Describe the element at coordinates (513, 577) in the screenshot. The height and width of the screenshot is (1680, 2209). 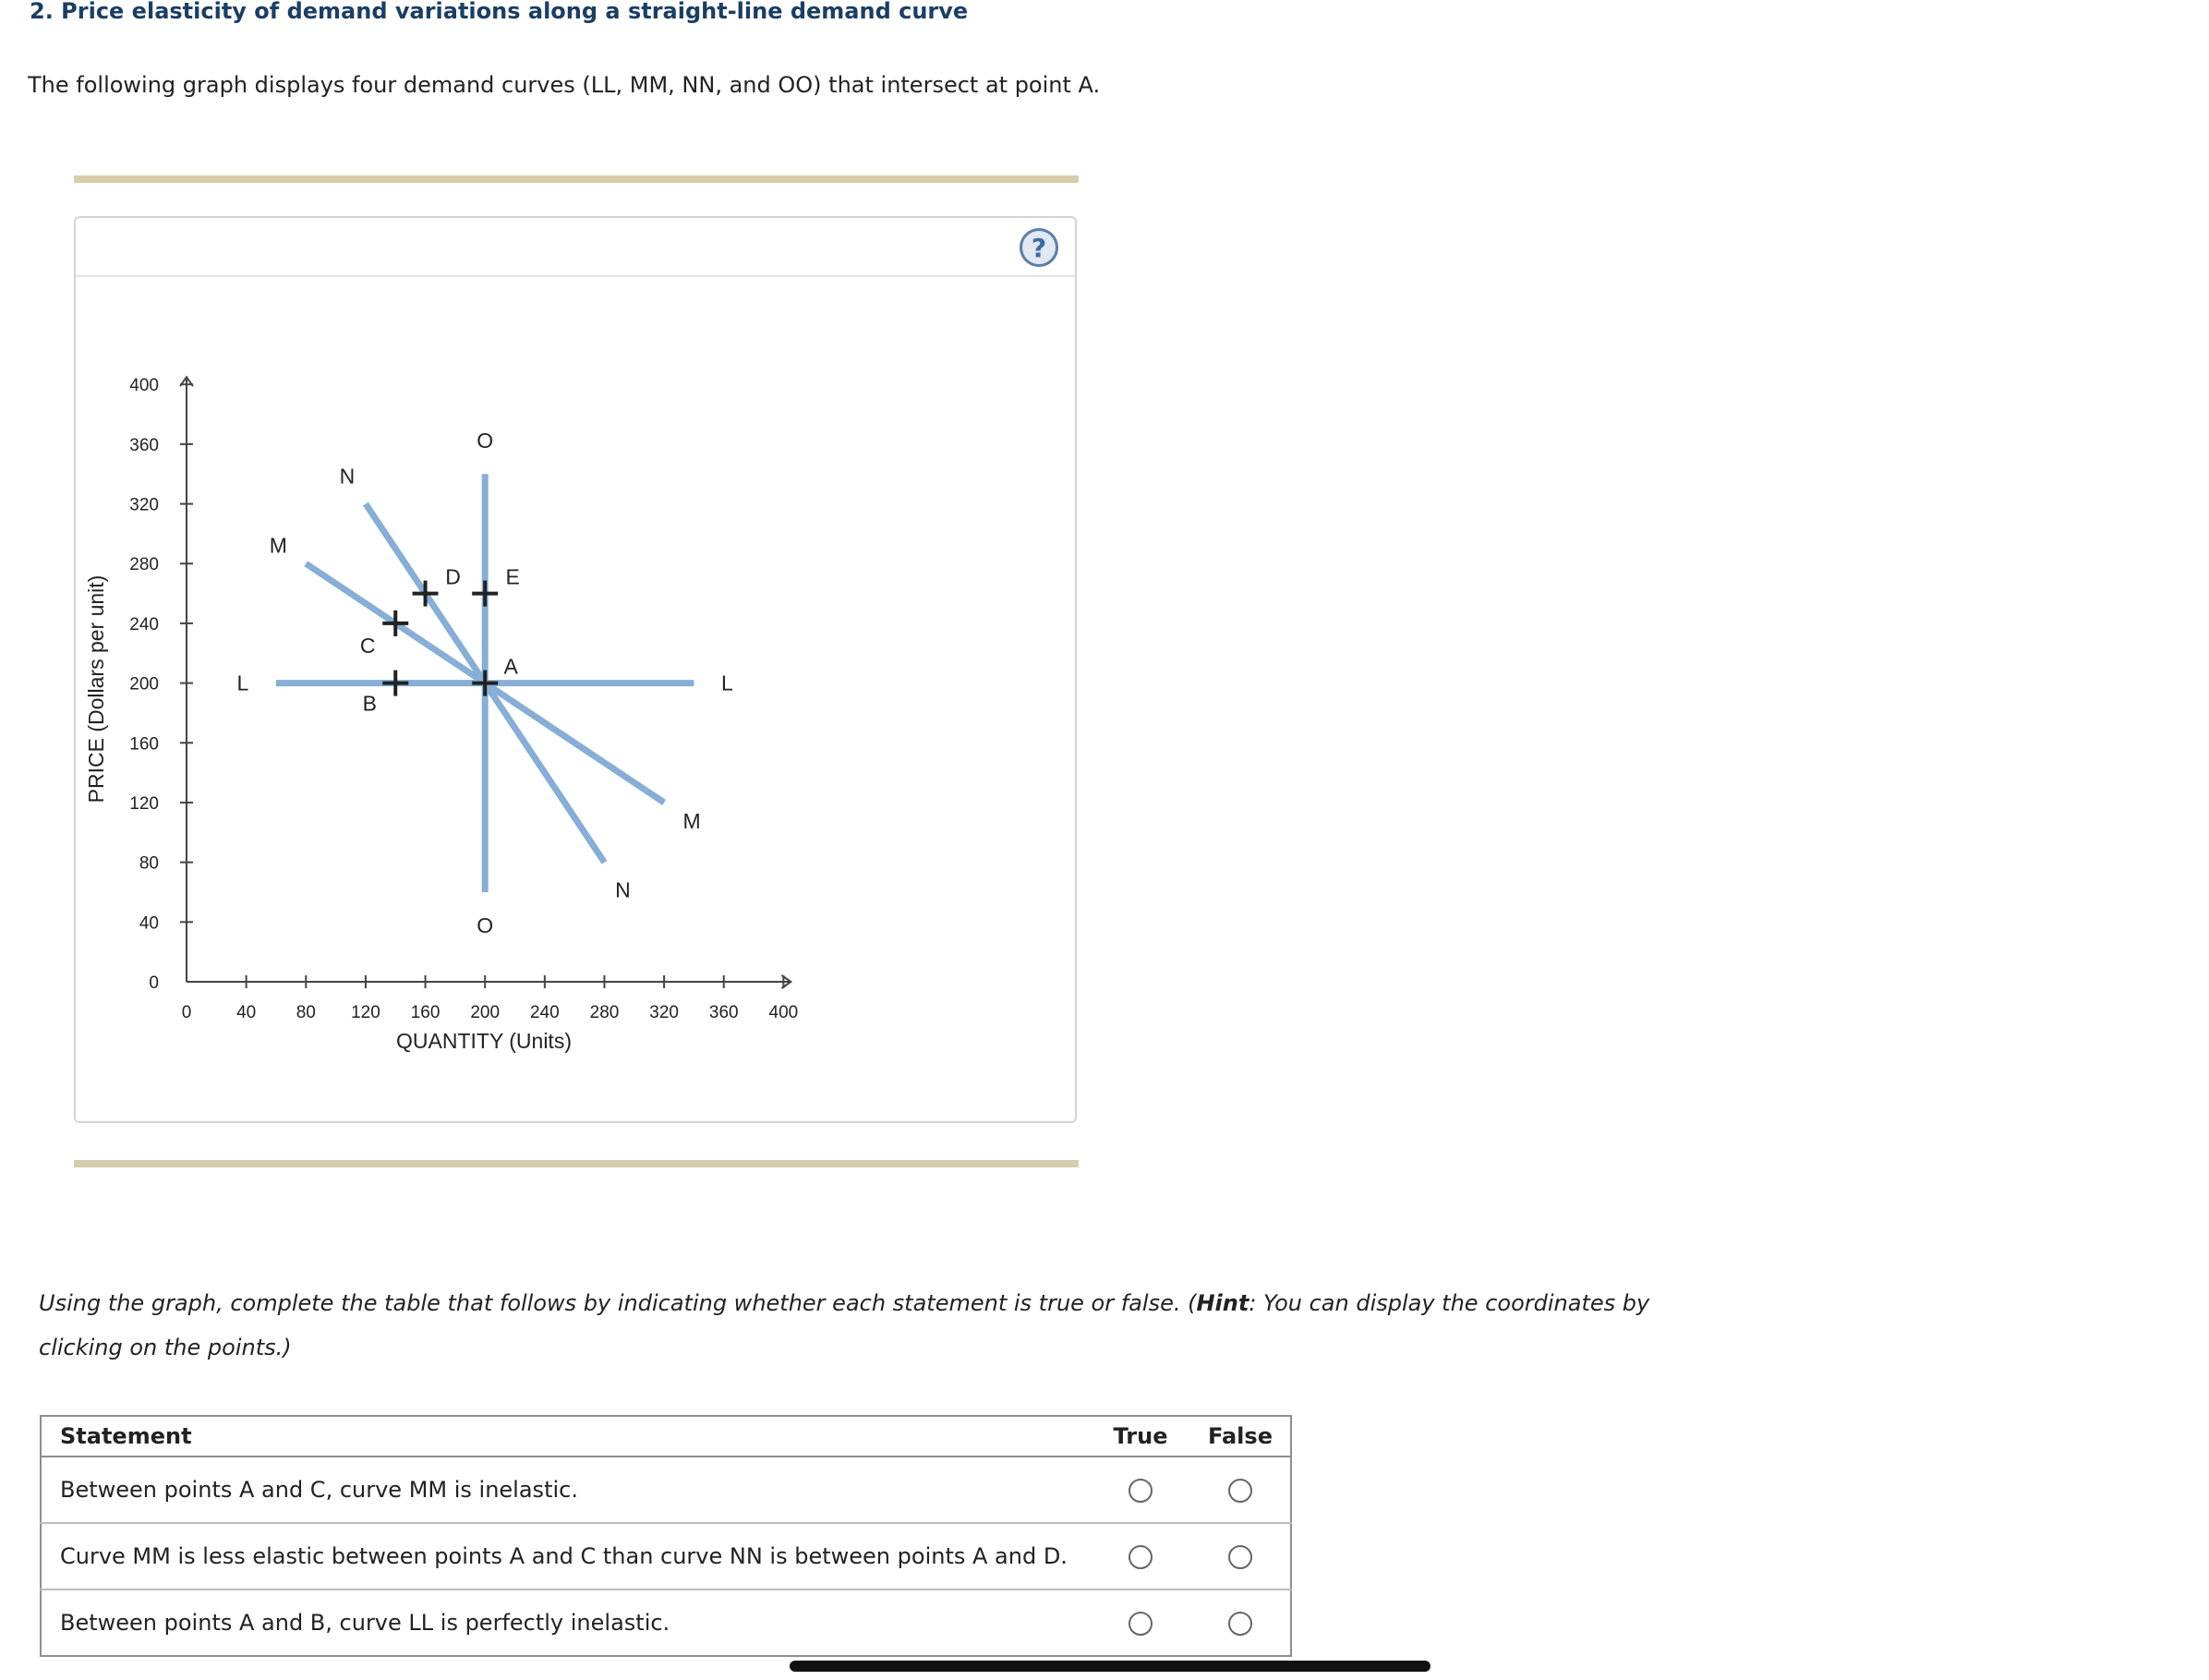
I see `point-label: E` at that location.